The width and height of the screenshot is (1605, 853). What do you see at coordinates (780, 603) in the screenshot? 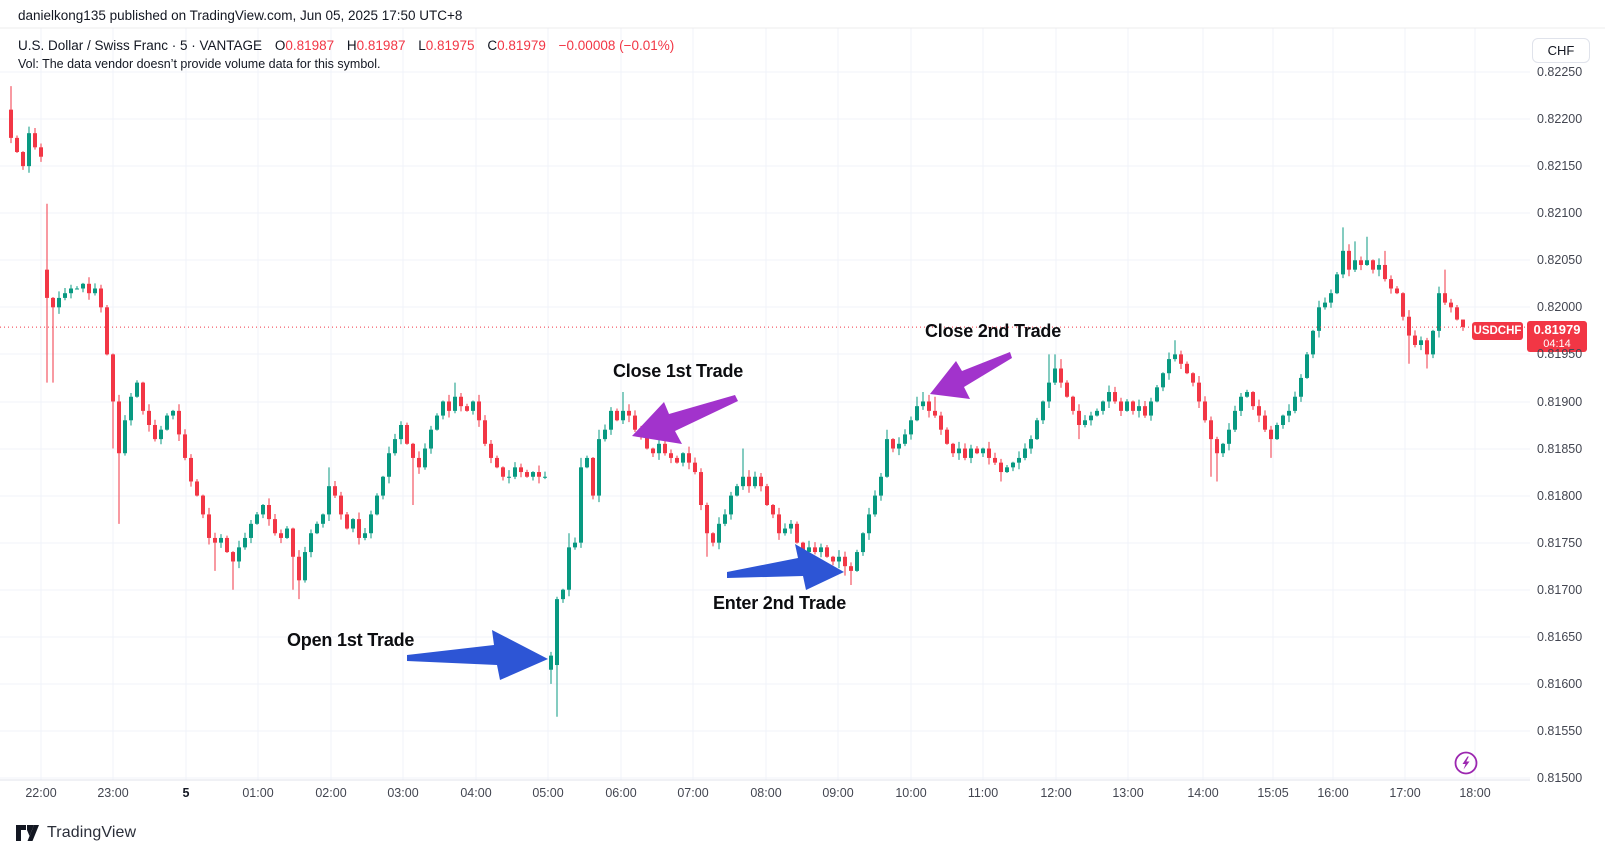
I see `annotation-label-enter-2nd-trade: Enter 2nd Trade` at bounding box center [780, 603].